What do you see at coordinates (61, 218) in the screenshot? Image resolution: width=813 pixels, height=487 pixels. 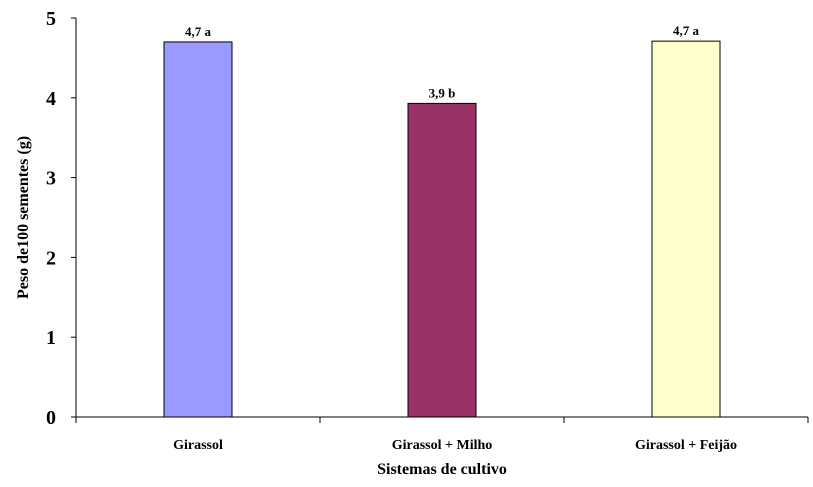 I see `y-axis-ticks: 0 1 2 3 4 5` at bounding box center [61, 218].